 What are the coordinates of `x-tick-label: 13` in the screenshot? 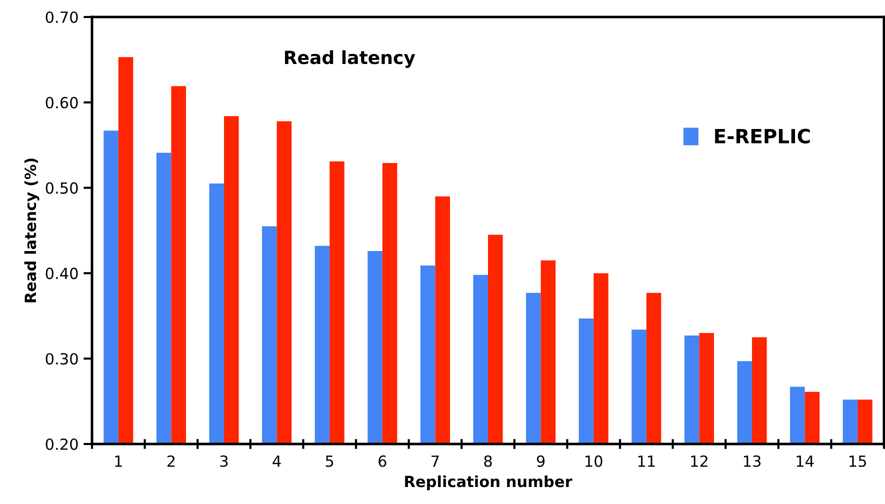 It's located at (752, 461).